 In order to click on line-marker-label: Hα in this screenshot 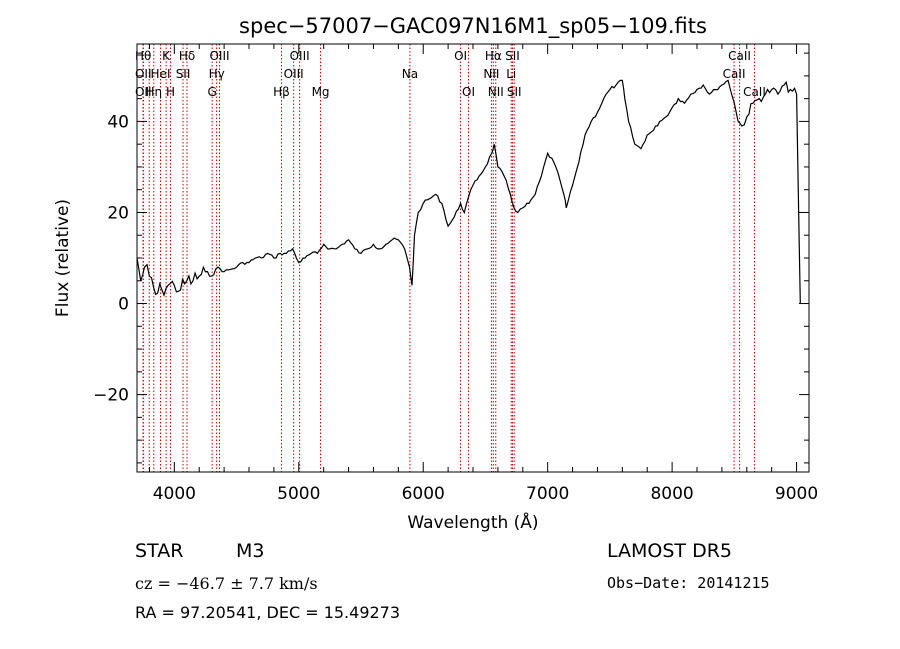, I will do `click(493, 56)`.